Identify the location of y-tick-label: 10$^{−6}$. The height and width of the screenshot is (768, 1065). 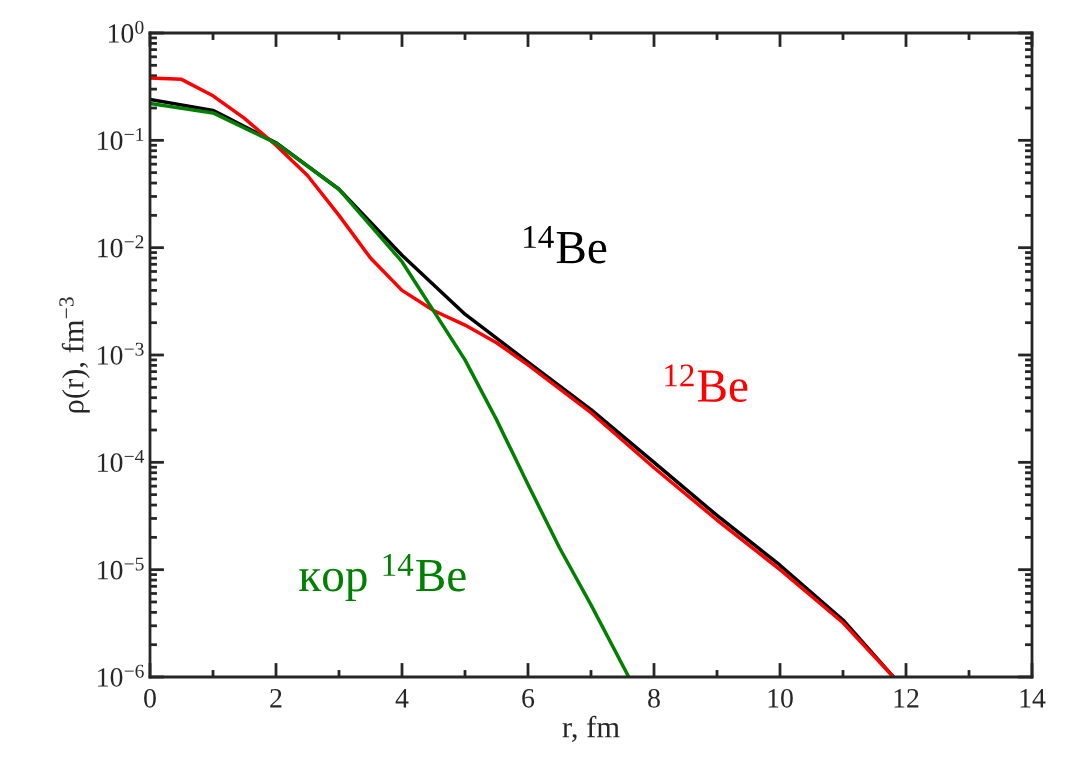
(121, 675).